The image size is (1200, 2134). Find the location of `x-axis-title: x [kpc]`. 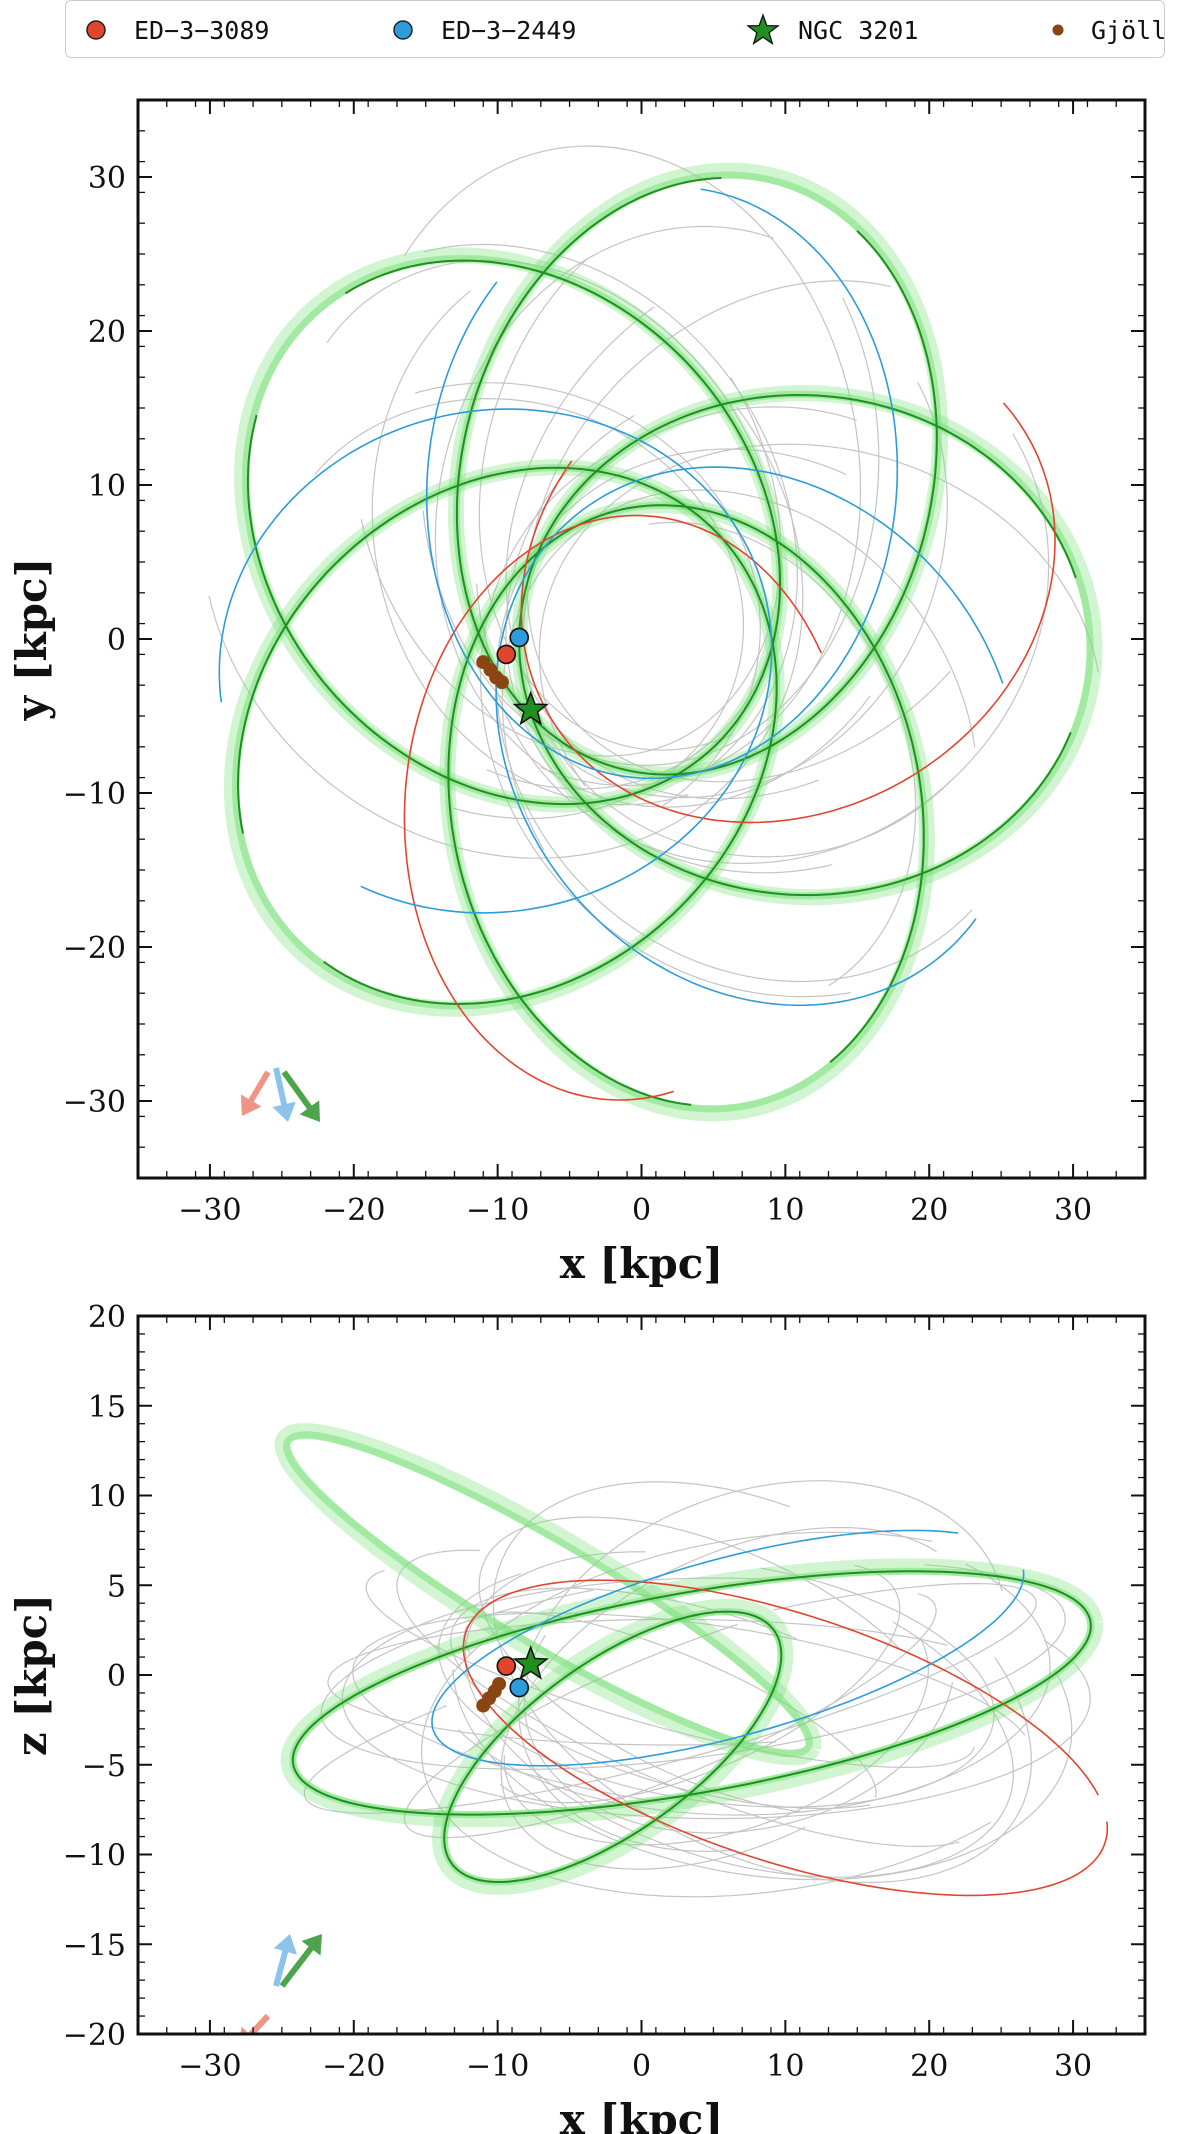

x-axis-title: x [kpc] is located at coordinates (641, 2114).